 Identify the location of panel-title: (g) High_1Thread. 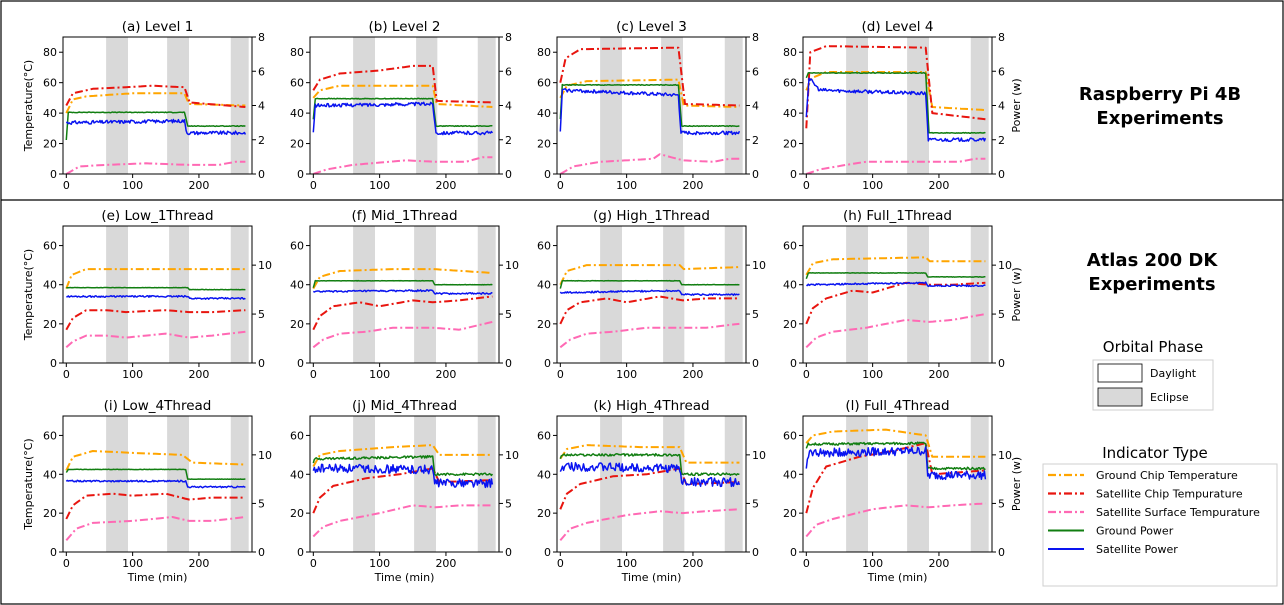
(651, 216).